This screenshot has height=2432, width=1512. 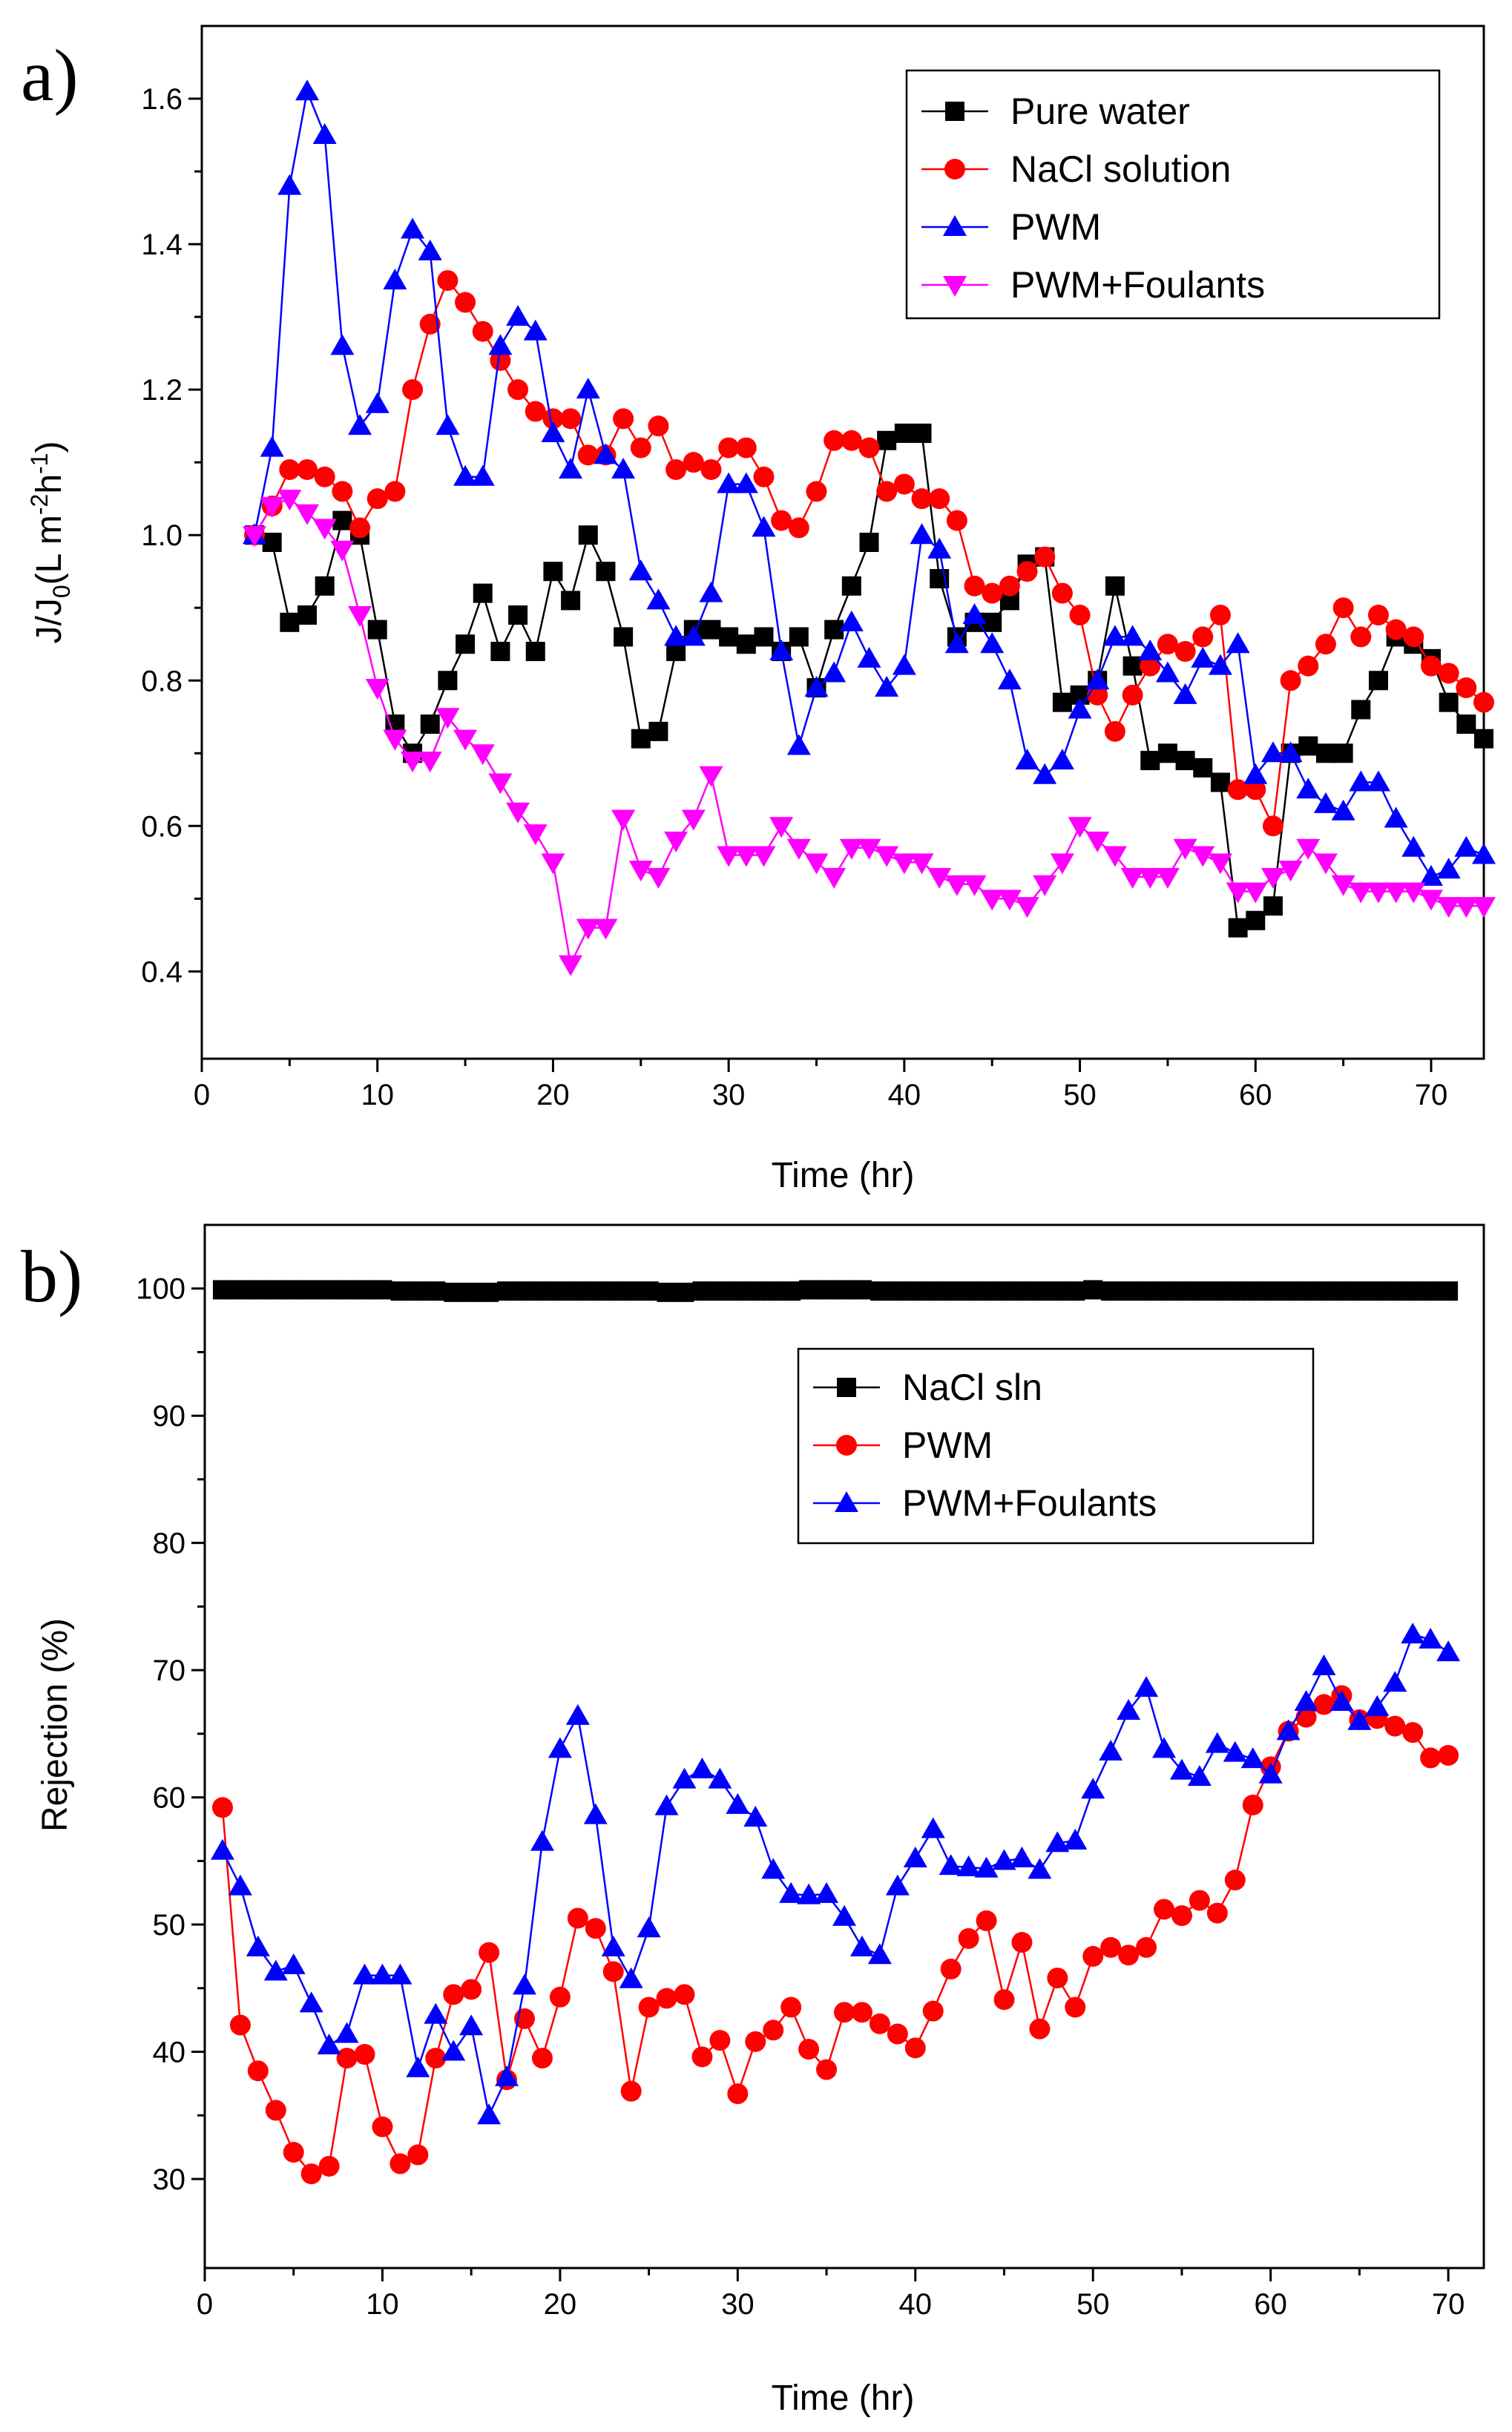 I want to click on x-tick-label: 30, so click(x=738, y=2304).